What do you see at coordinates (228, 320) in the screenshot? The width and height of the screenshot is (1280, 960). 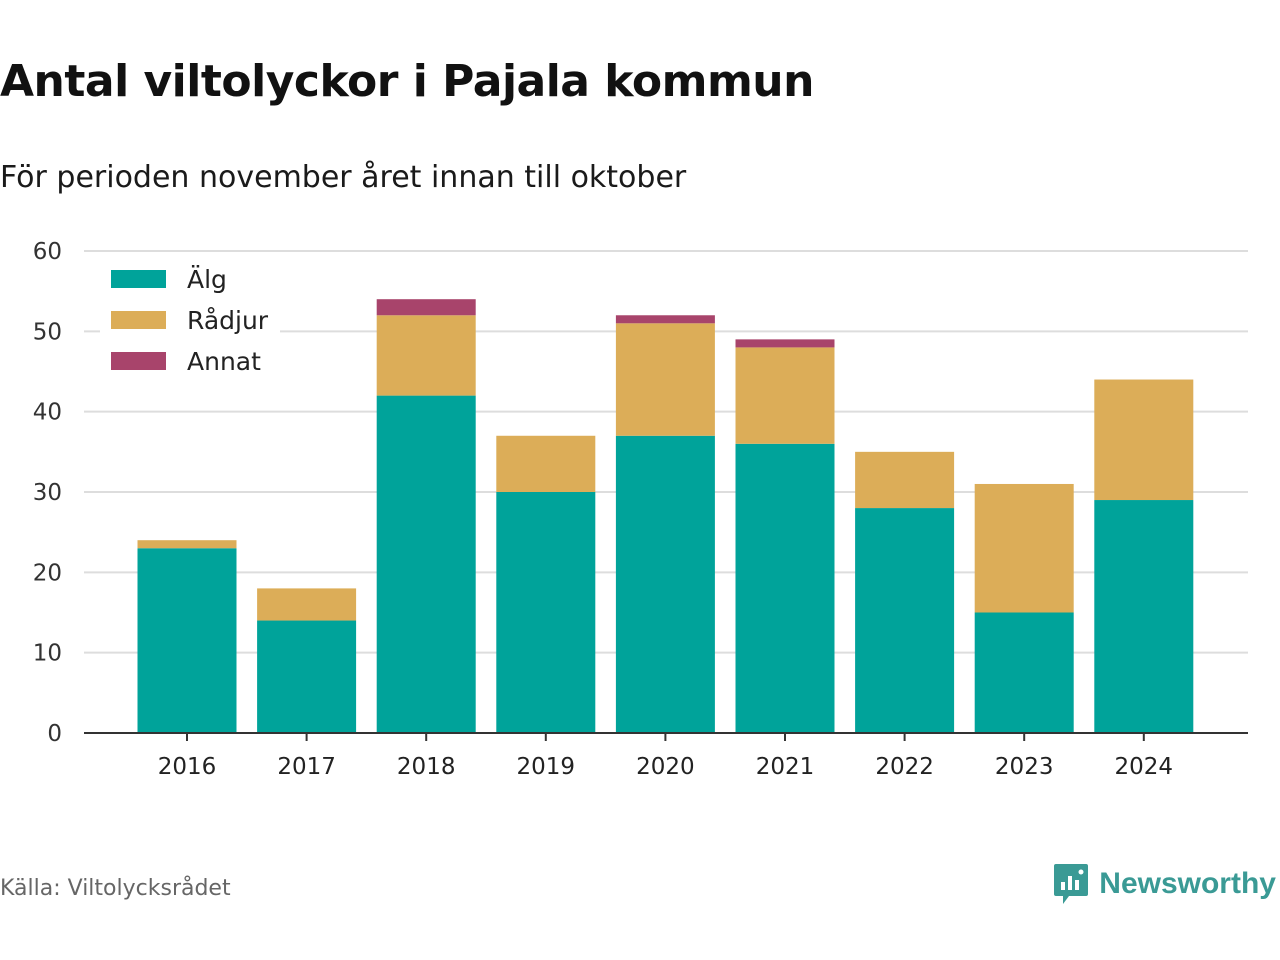 I see `legend-label: Rådjur` at bounding box center [228, 320].